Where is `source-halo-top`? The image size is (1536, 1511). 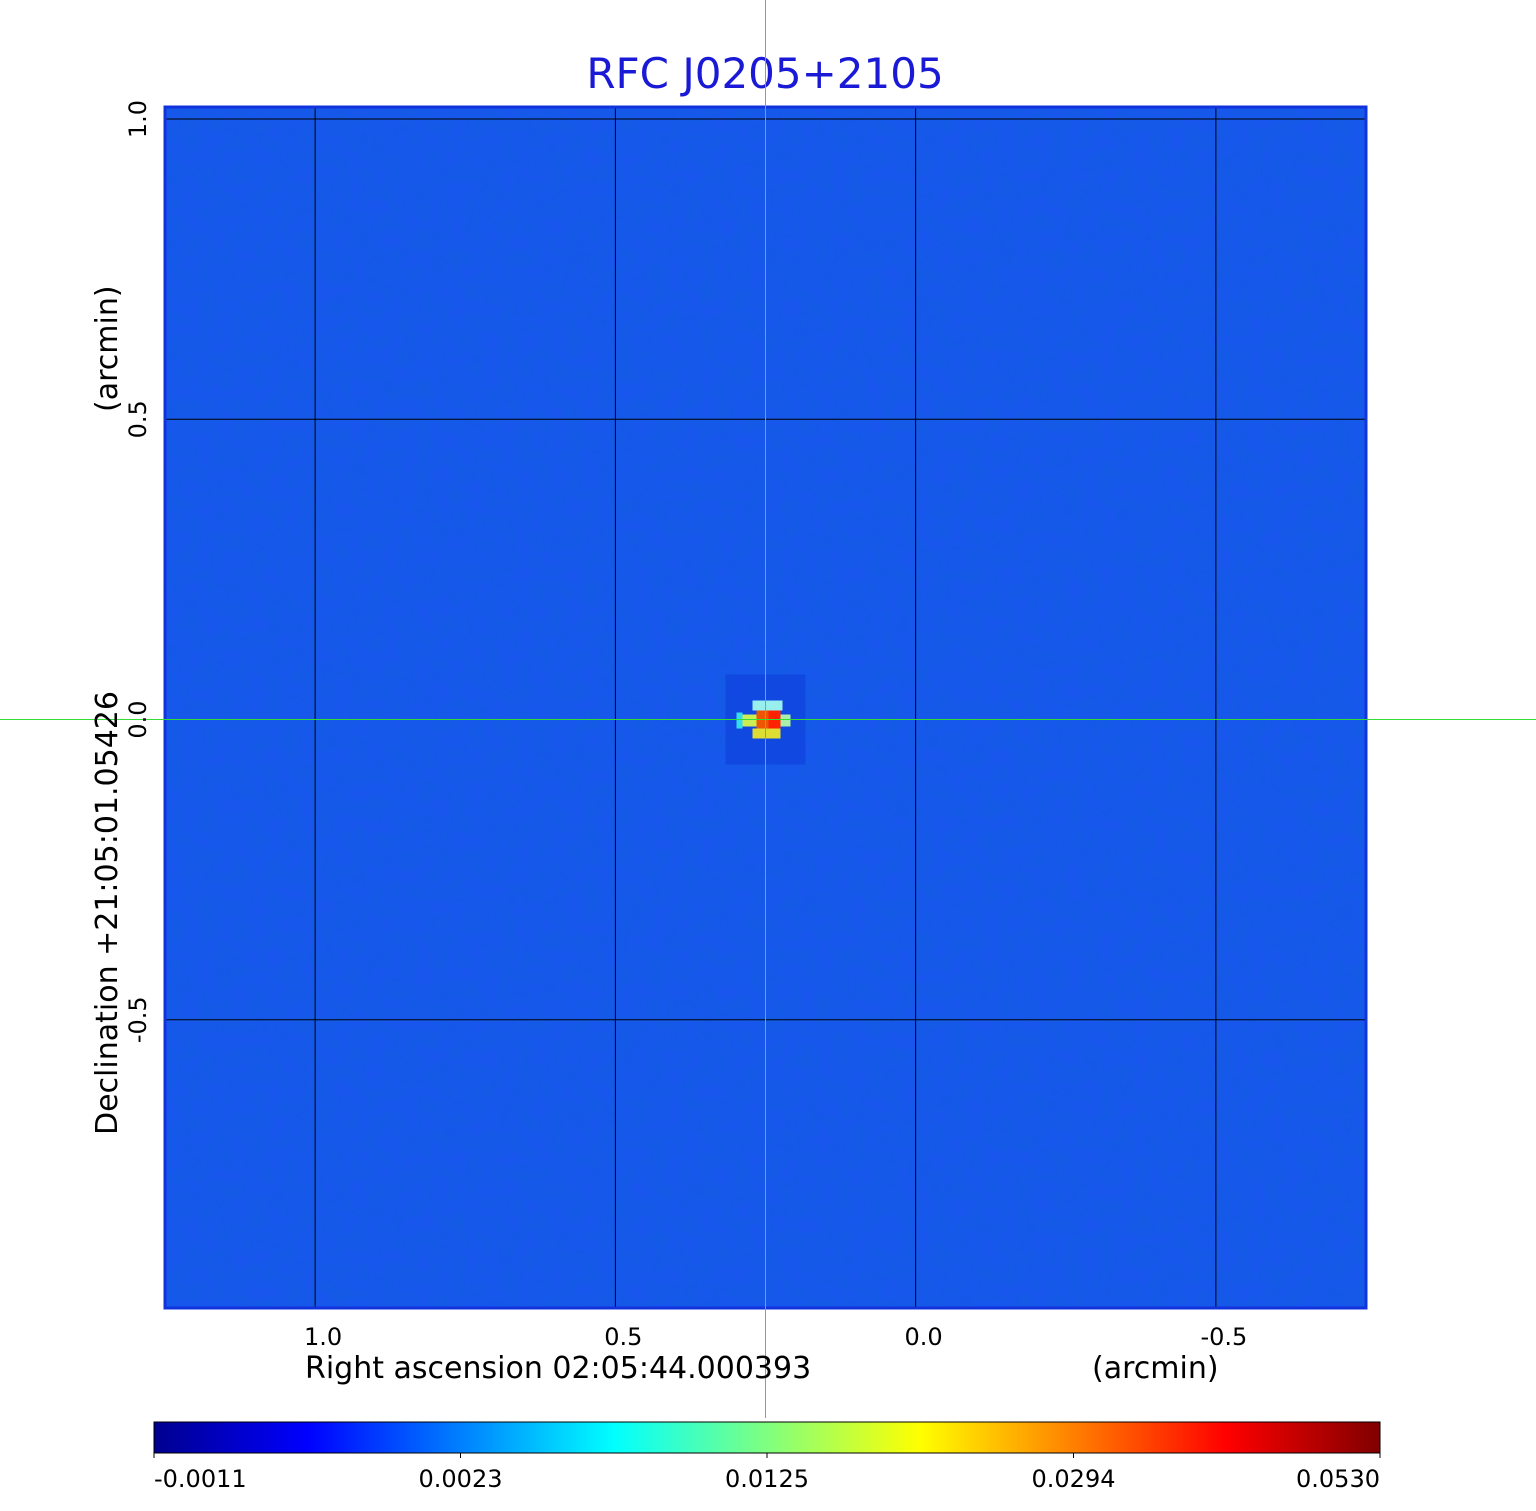
source-halo-top is located at coordinates (767, 705).